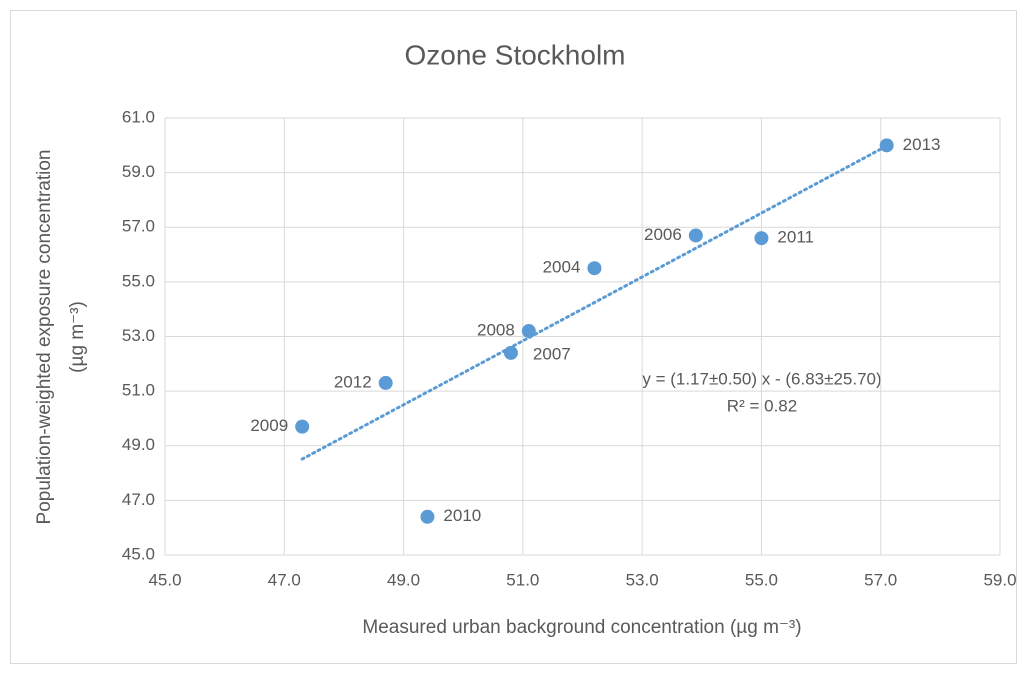 This screenshot has width=1029, height=674. I want to click on trend-equation: y = (1.17±0.50) x - (6.83±25.70), so click(761, 378).